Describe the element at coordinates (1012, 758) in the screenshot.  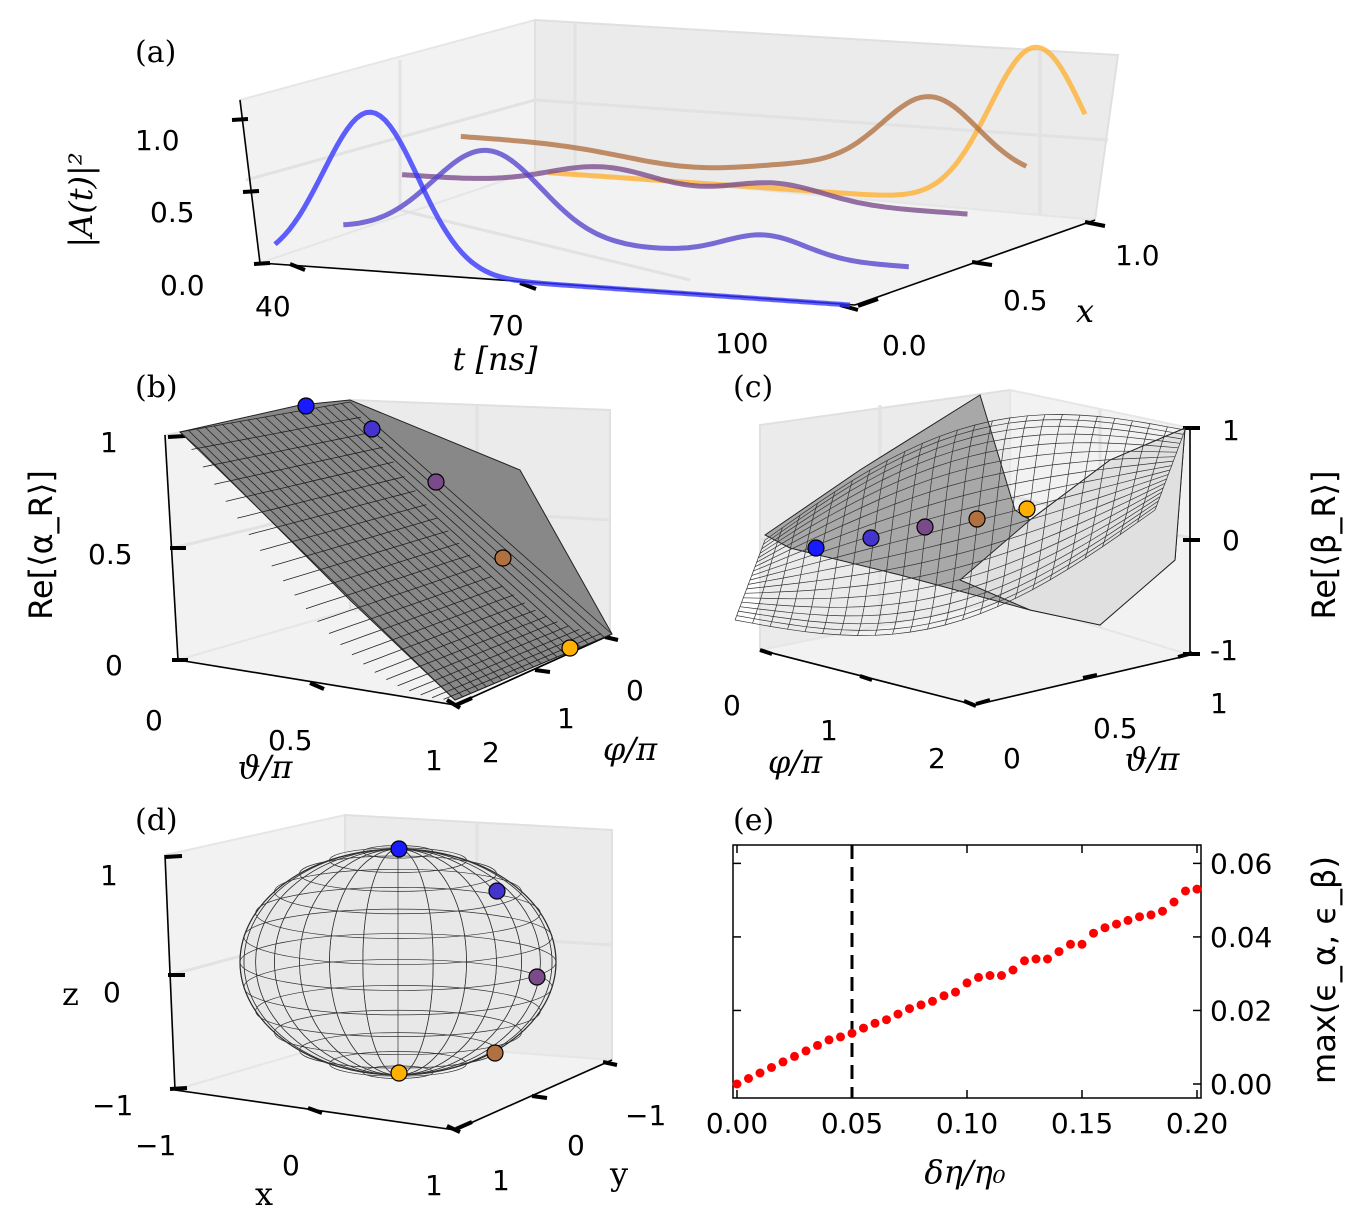
I see `c-ytick-0: 0` at that location.